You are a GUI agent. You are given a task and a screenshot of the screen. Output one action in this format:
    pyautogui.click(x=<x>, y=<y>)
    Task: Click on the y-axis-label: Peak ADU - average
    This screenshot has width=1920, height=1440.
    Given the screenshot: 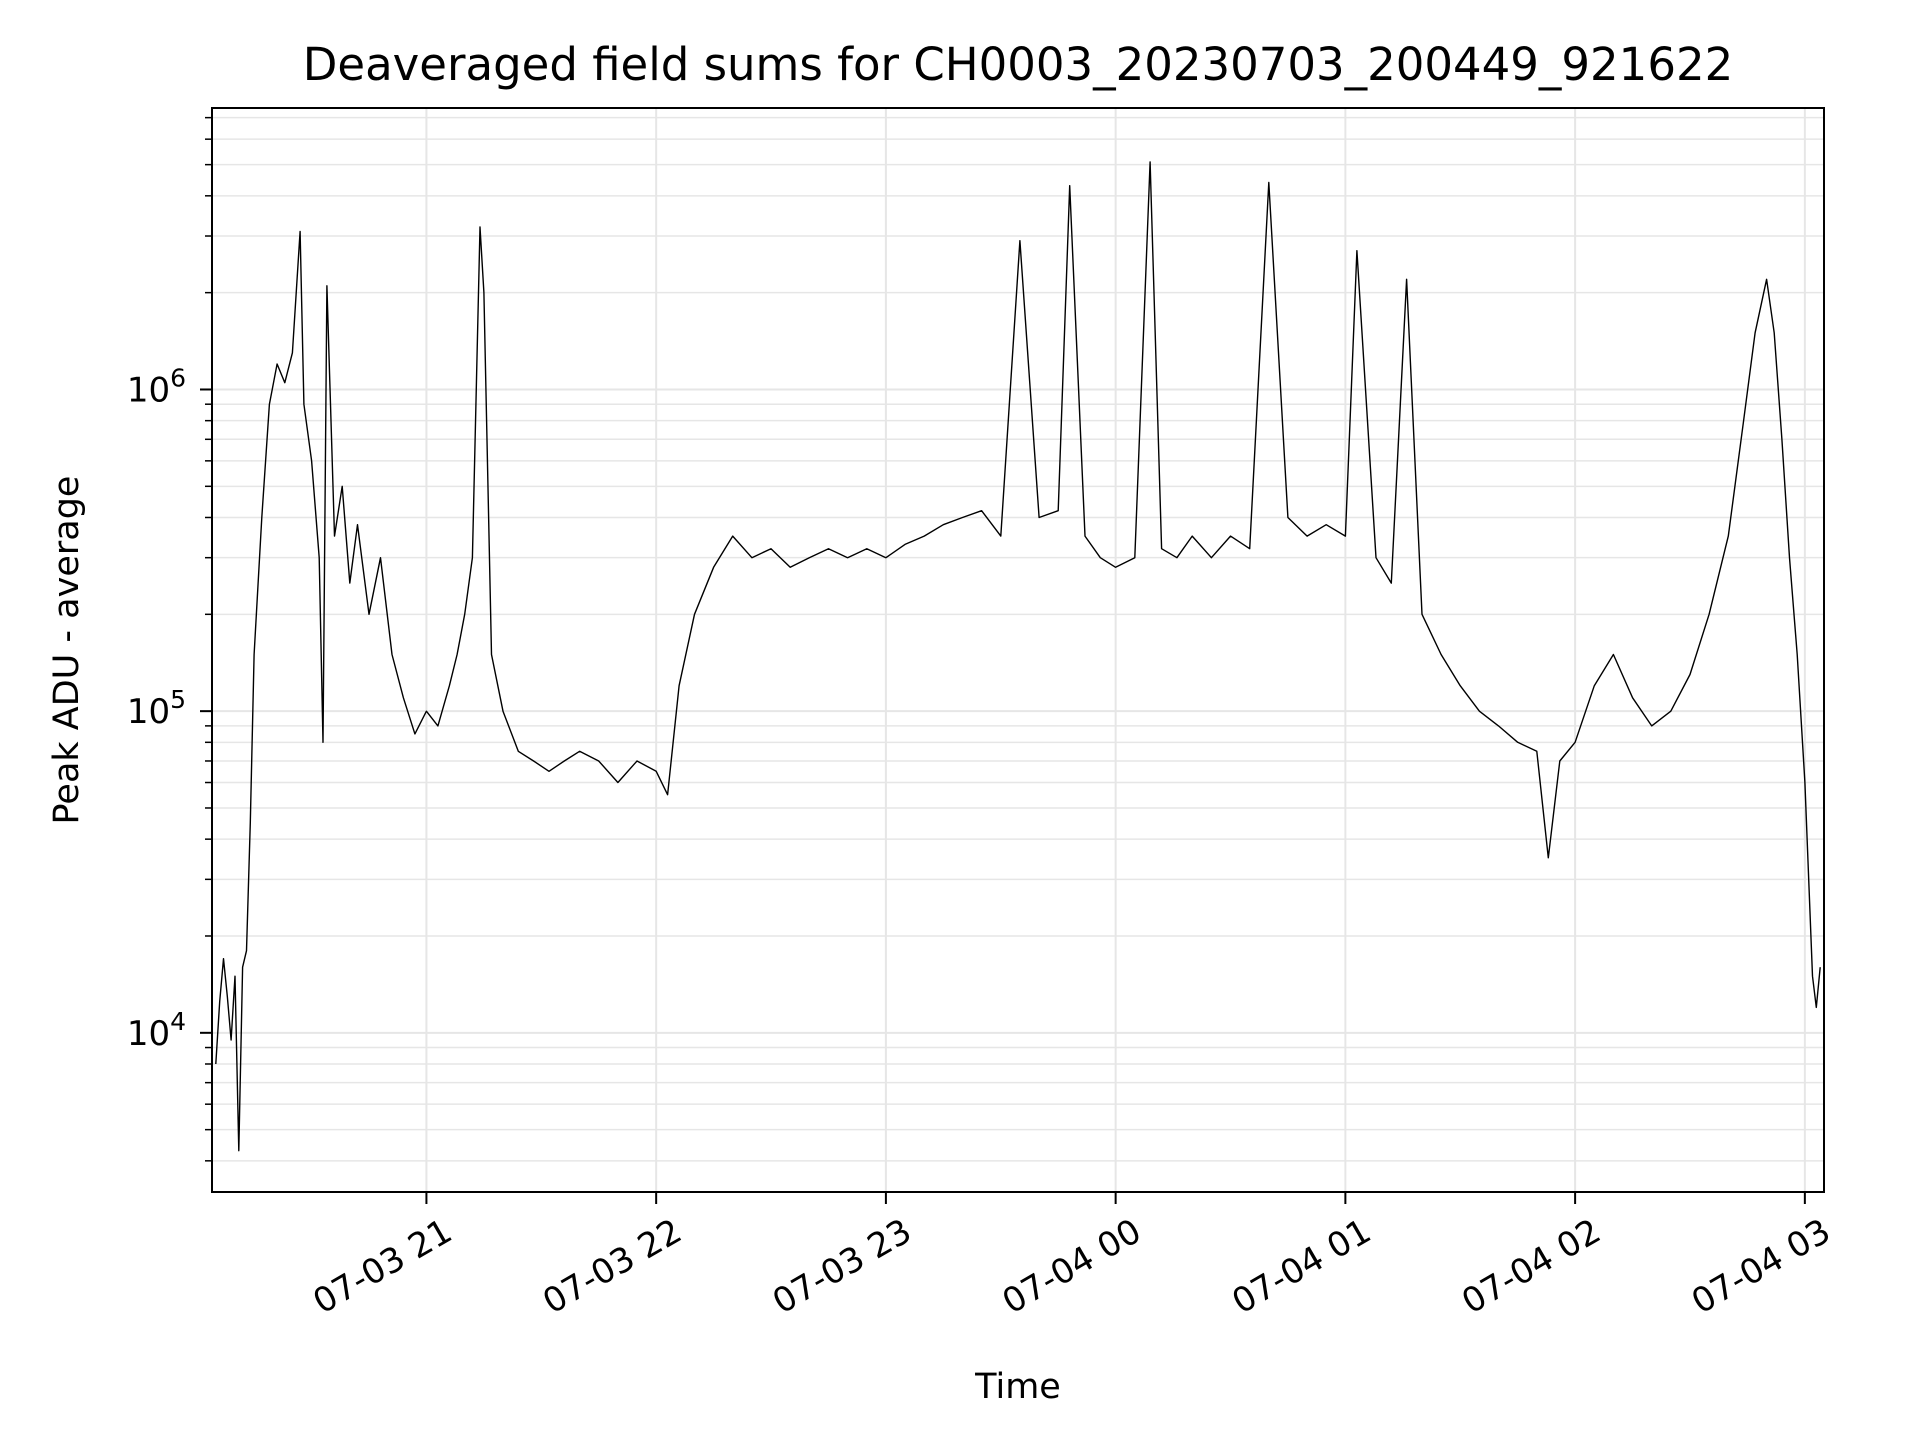 What is the action you would take?
    pyautogui.click(x=67, y=650)
    